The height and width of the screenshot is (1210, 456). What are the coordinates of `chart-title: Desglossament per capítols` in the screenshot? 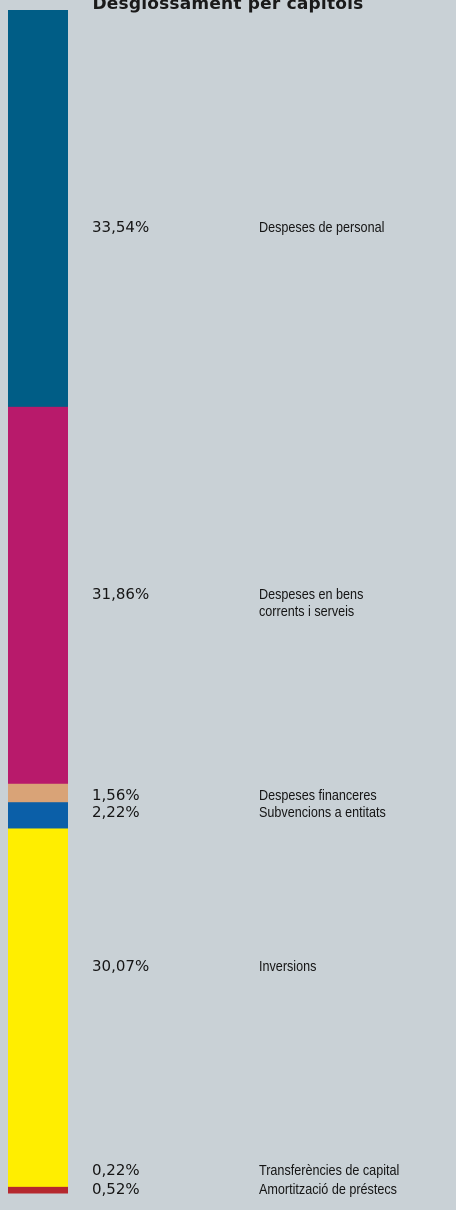 It's located at (228, 7).